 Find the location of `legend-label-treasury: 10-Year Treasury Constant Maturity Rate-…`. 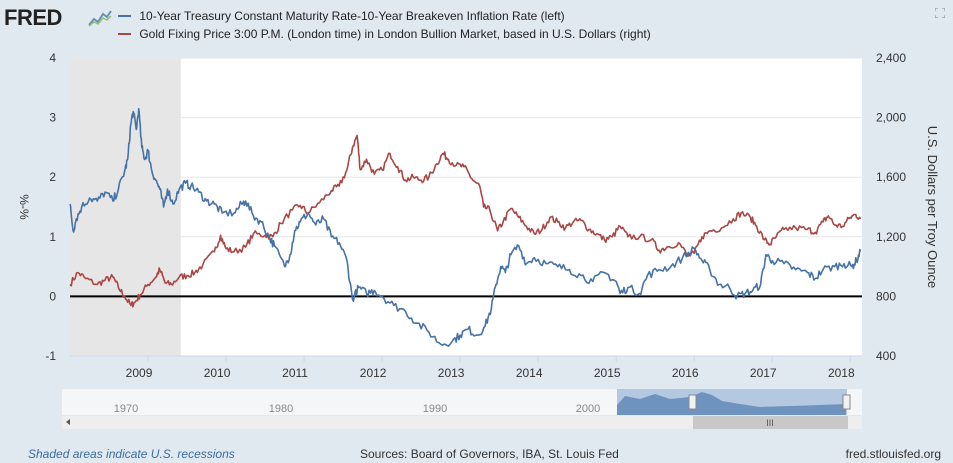

legend-label-treasury: 10-Year Treasury Constant Maturity Rate-… is located at coordinates (352, 16).